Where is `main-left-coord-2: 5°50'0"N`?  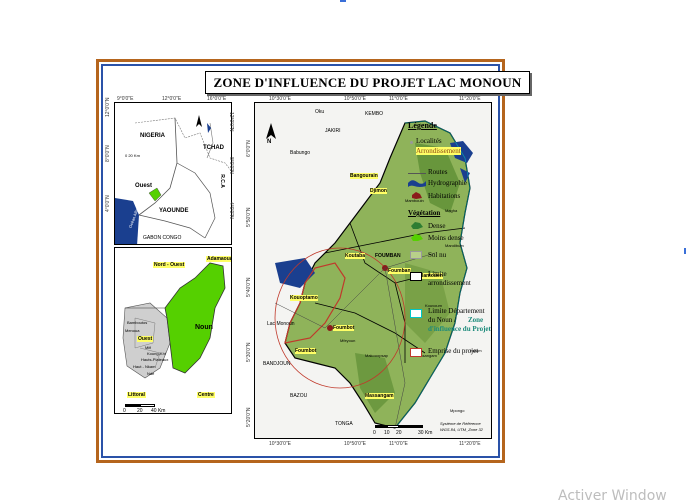
main-left-coord-2: 5°50'0"N is located at coordinates (249, 217).